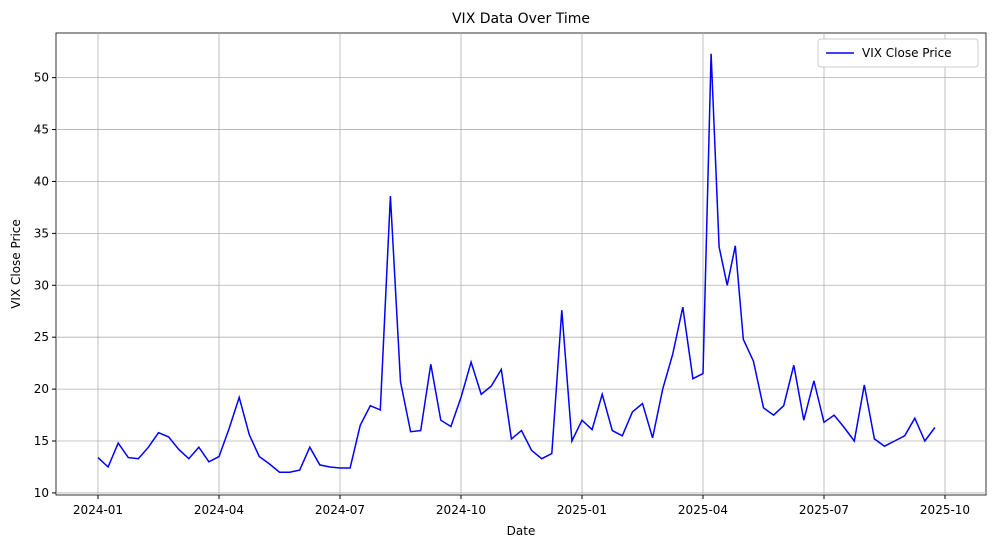 The width and height of the screenshot is (996, 551). Describe the element at coordinates (340, 510) in the screenshot. I see `x-tick-label: 2024-07` at that location.